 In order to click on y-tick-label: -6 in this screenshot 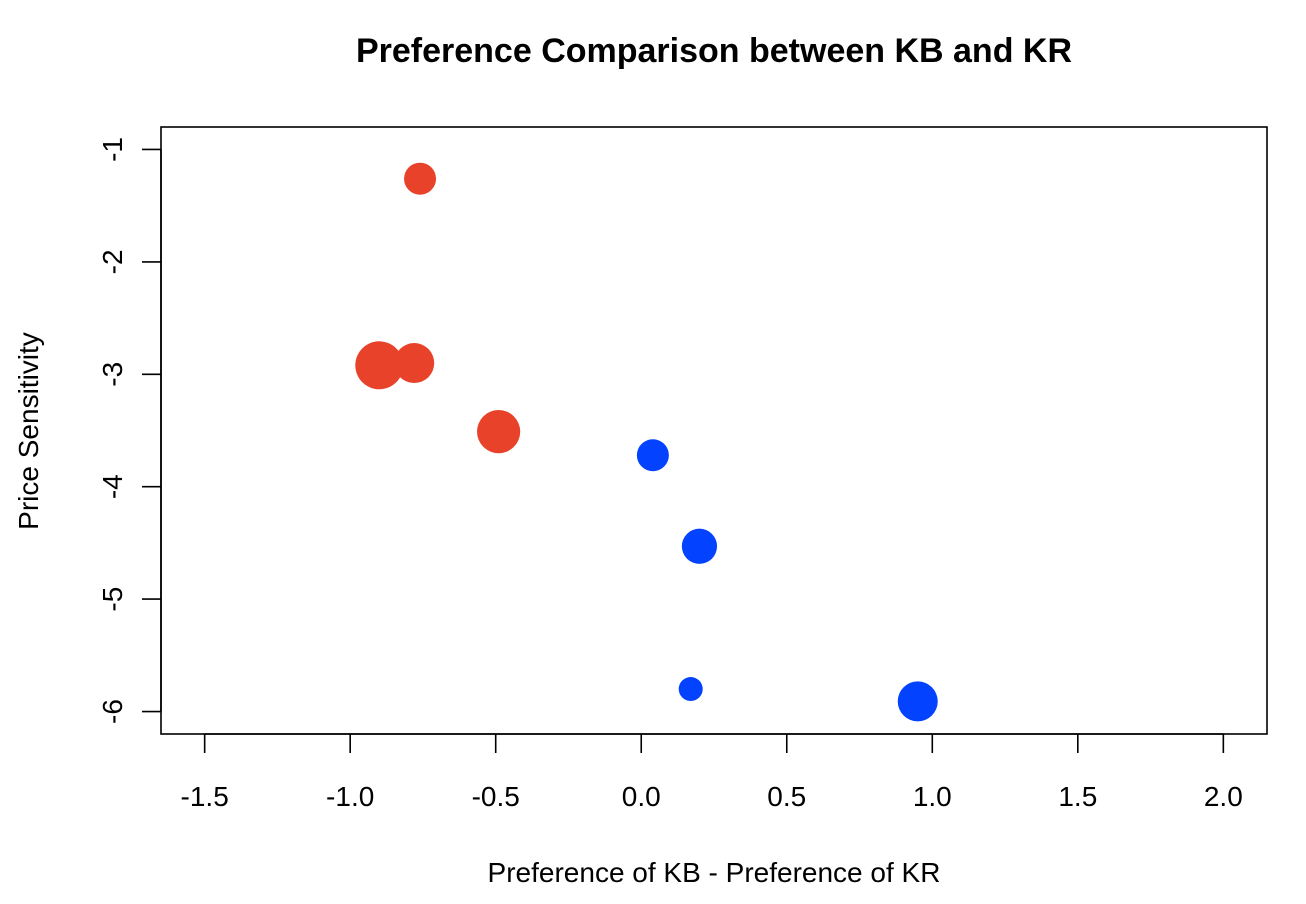, I will do `click(112, 711)`.